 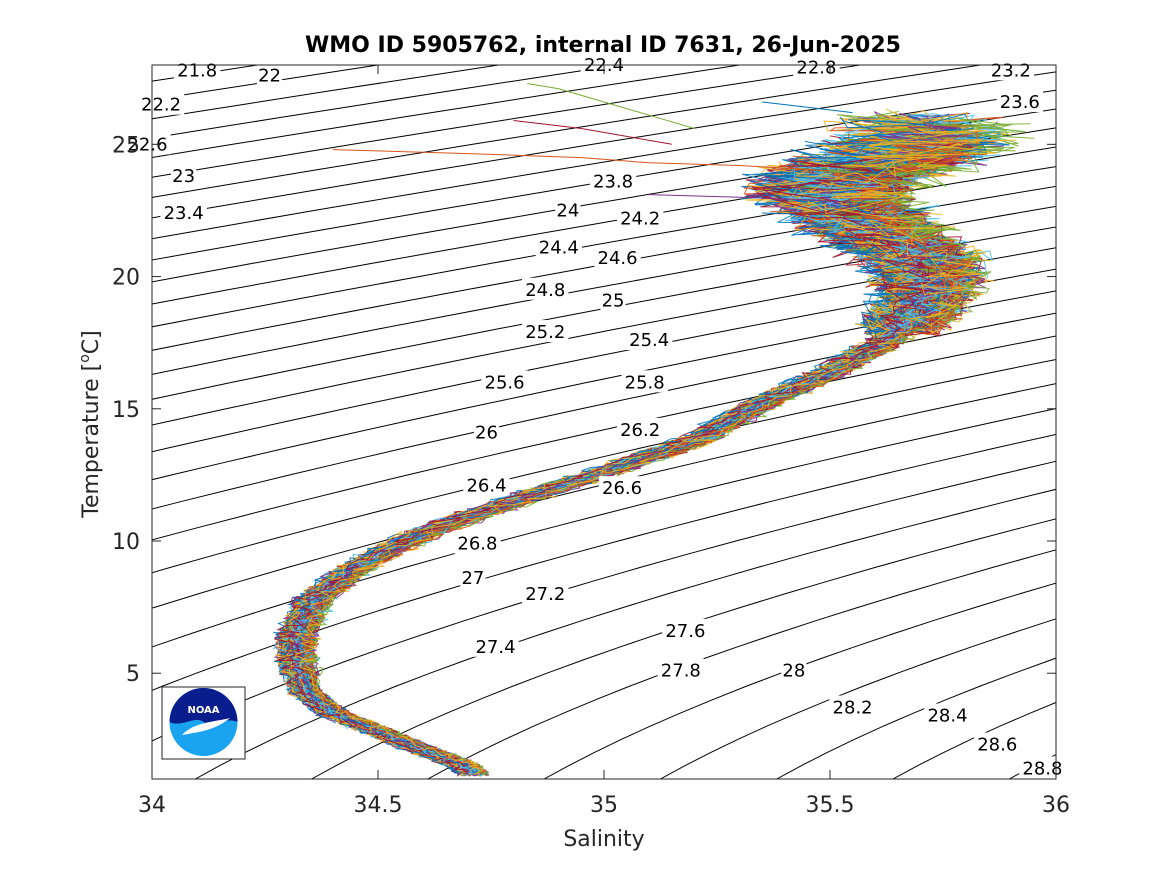 I want to click on y-tick-label: 10, so click(x=126, y=542).